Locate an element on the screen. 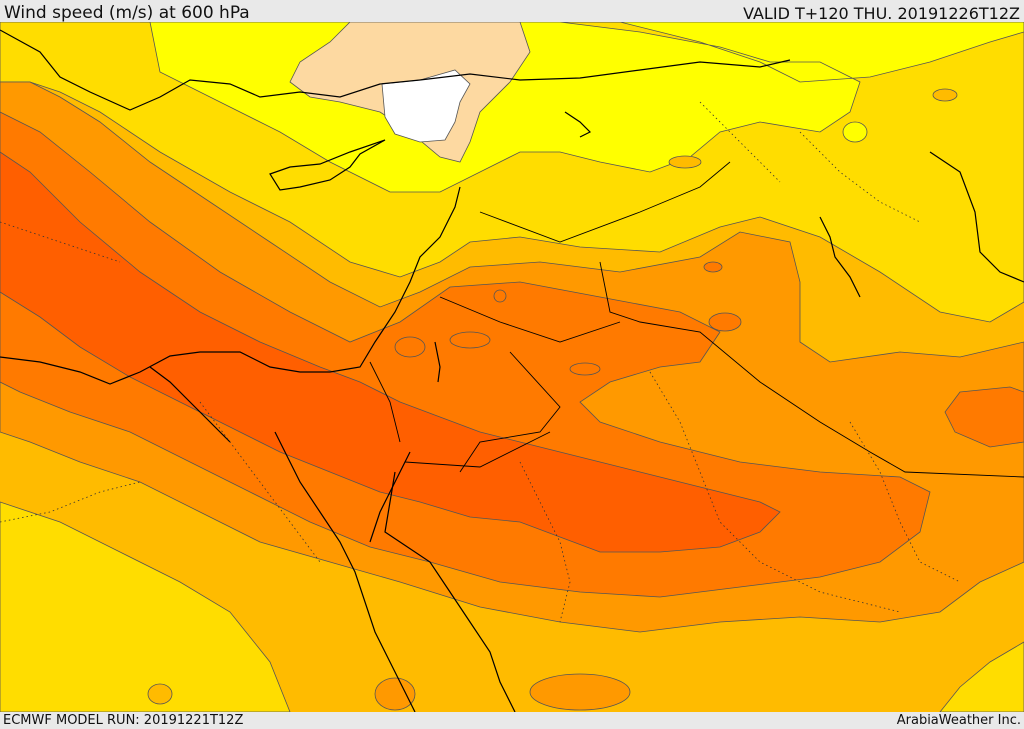  band-white is located at coordinates (426, 106).